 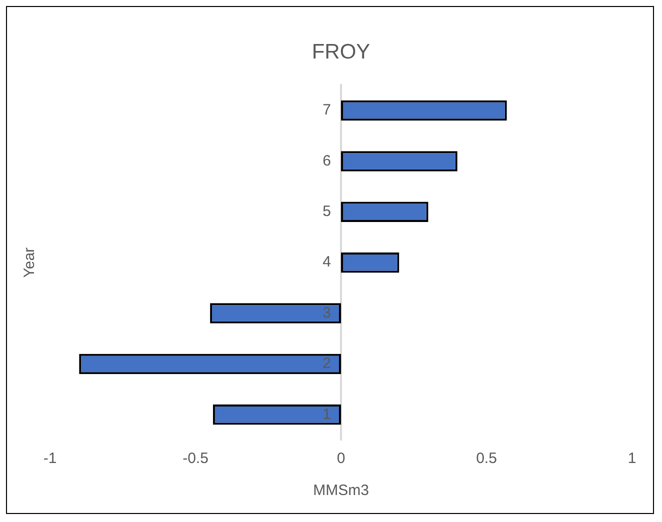 What do you see at coordinates (326, 363) in the screenshot?
I see `y-tick-label: 2` at bounding box center [326, 363].